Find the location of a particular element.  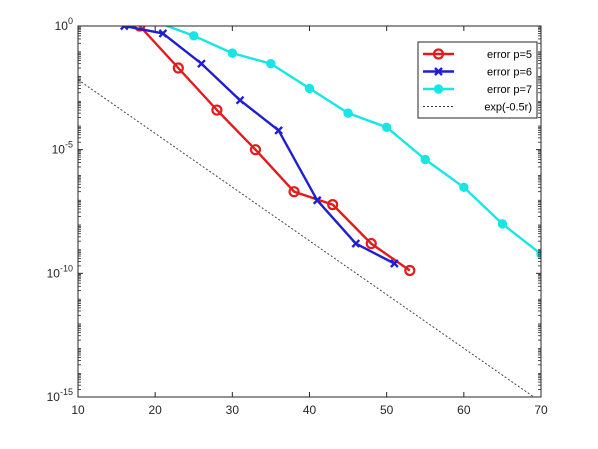

x-tick-label: 40 is located at coordinates (310, 410).